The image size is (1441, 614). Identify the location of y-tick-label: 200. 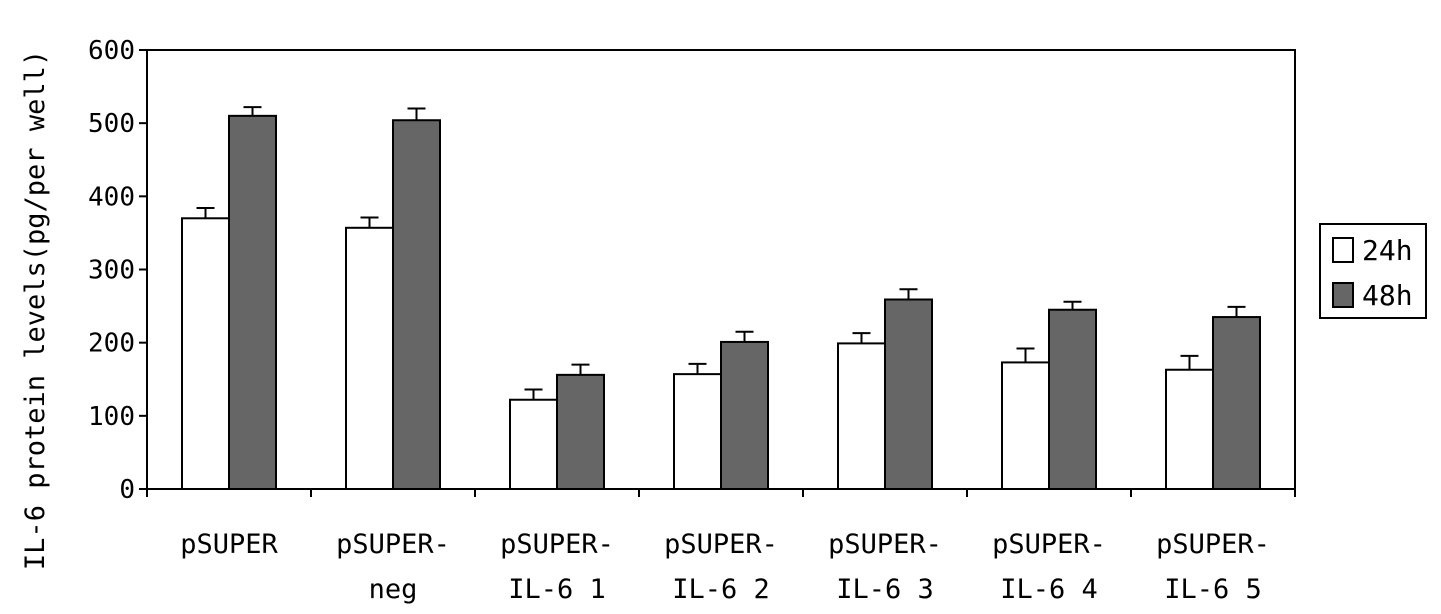
(111, 344).